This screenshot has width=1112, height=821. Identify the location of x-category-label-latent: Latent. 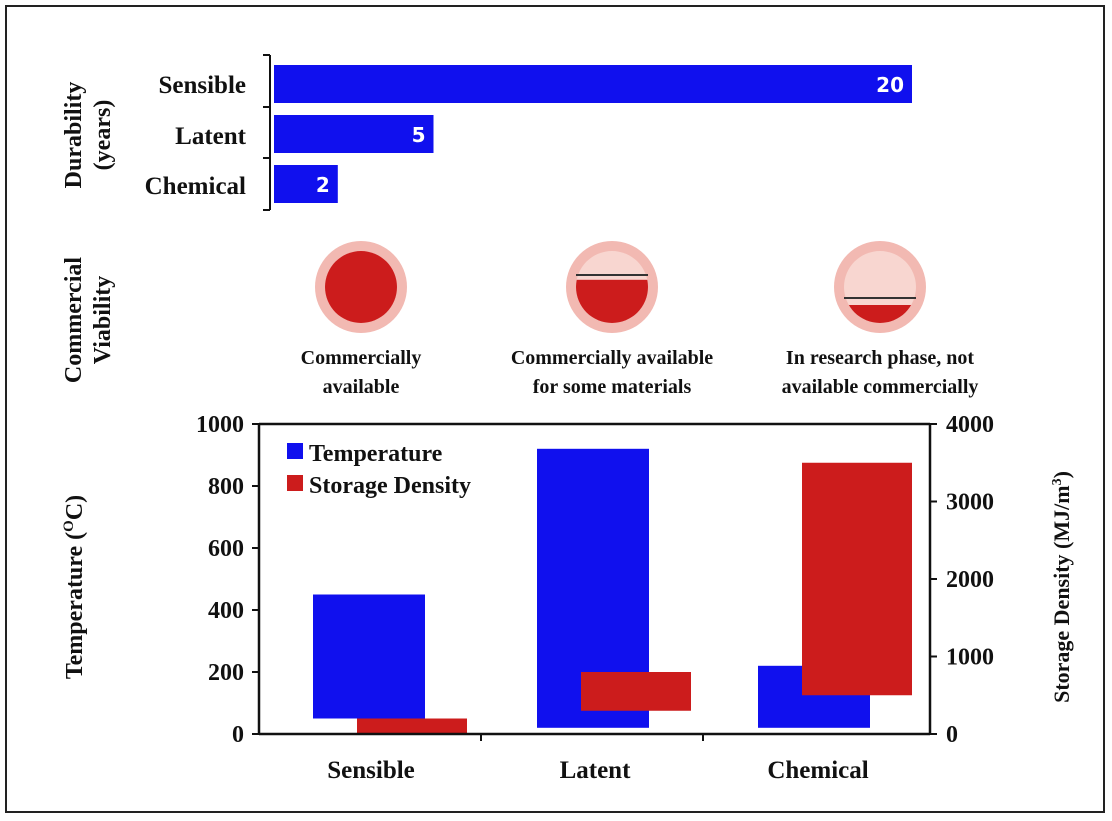
(596, 770).